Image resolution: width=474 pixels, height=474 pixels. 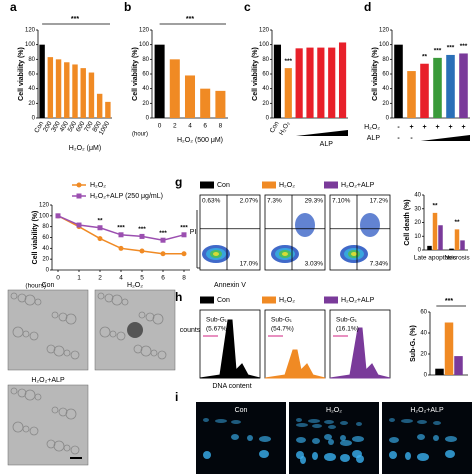 I want to click on histogram, so click(x=230, y=349).